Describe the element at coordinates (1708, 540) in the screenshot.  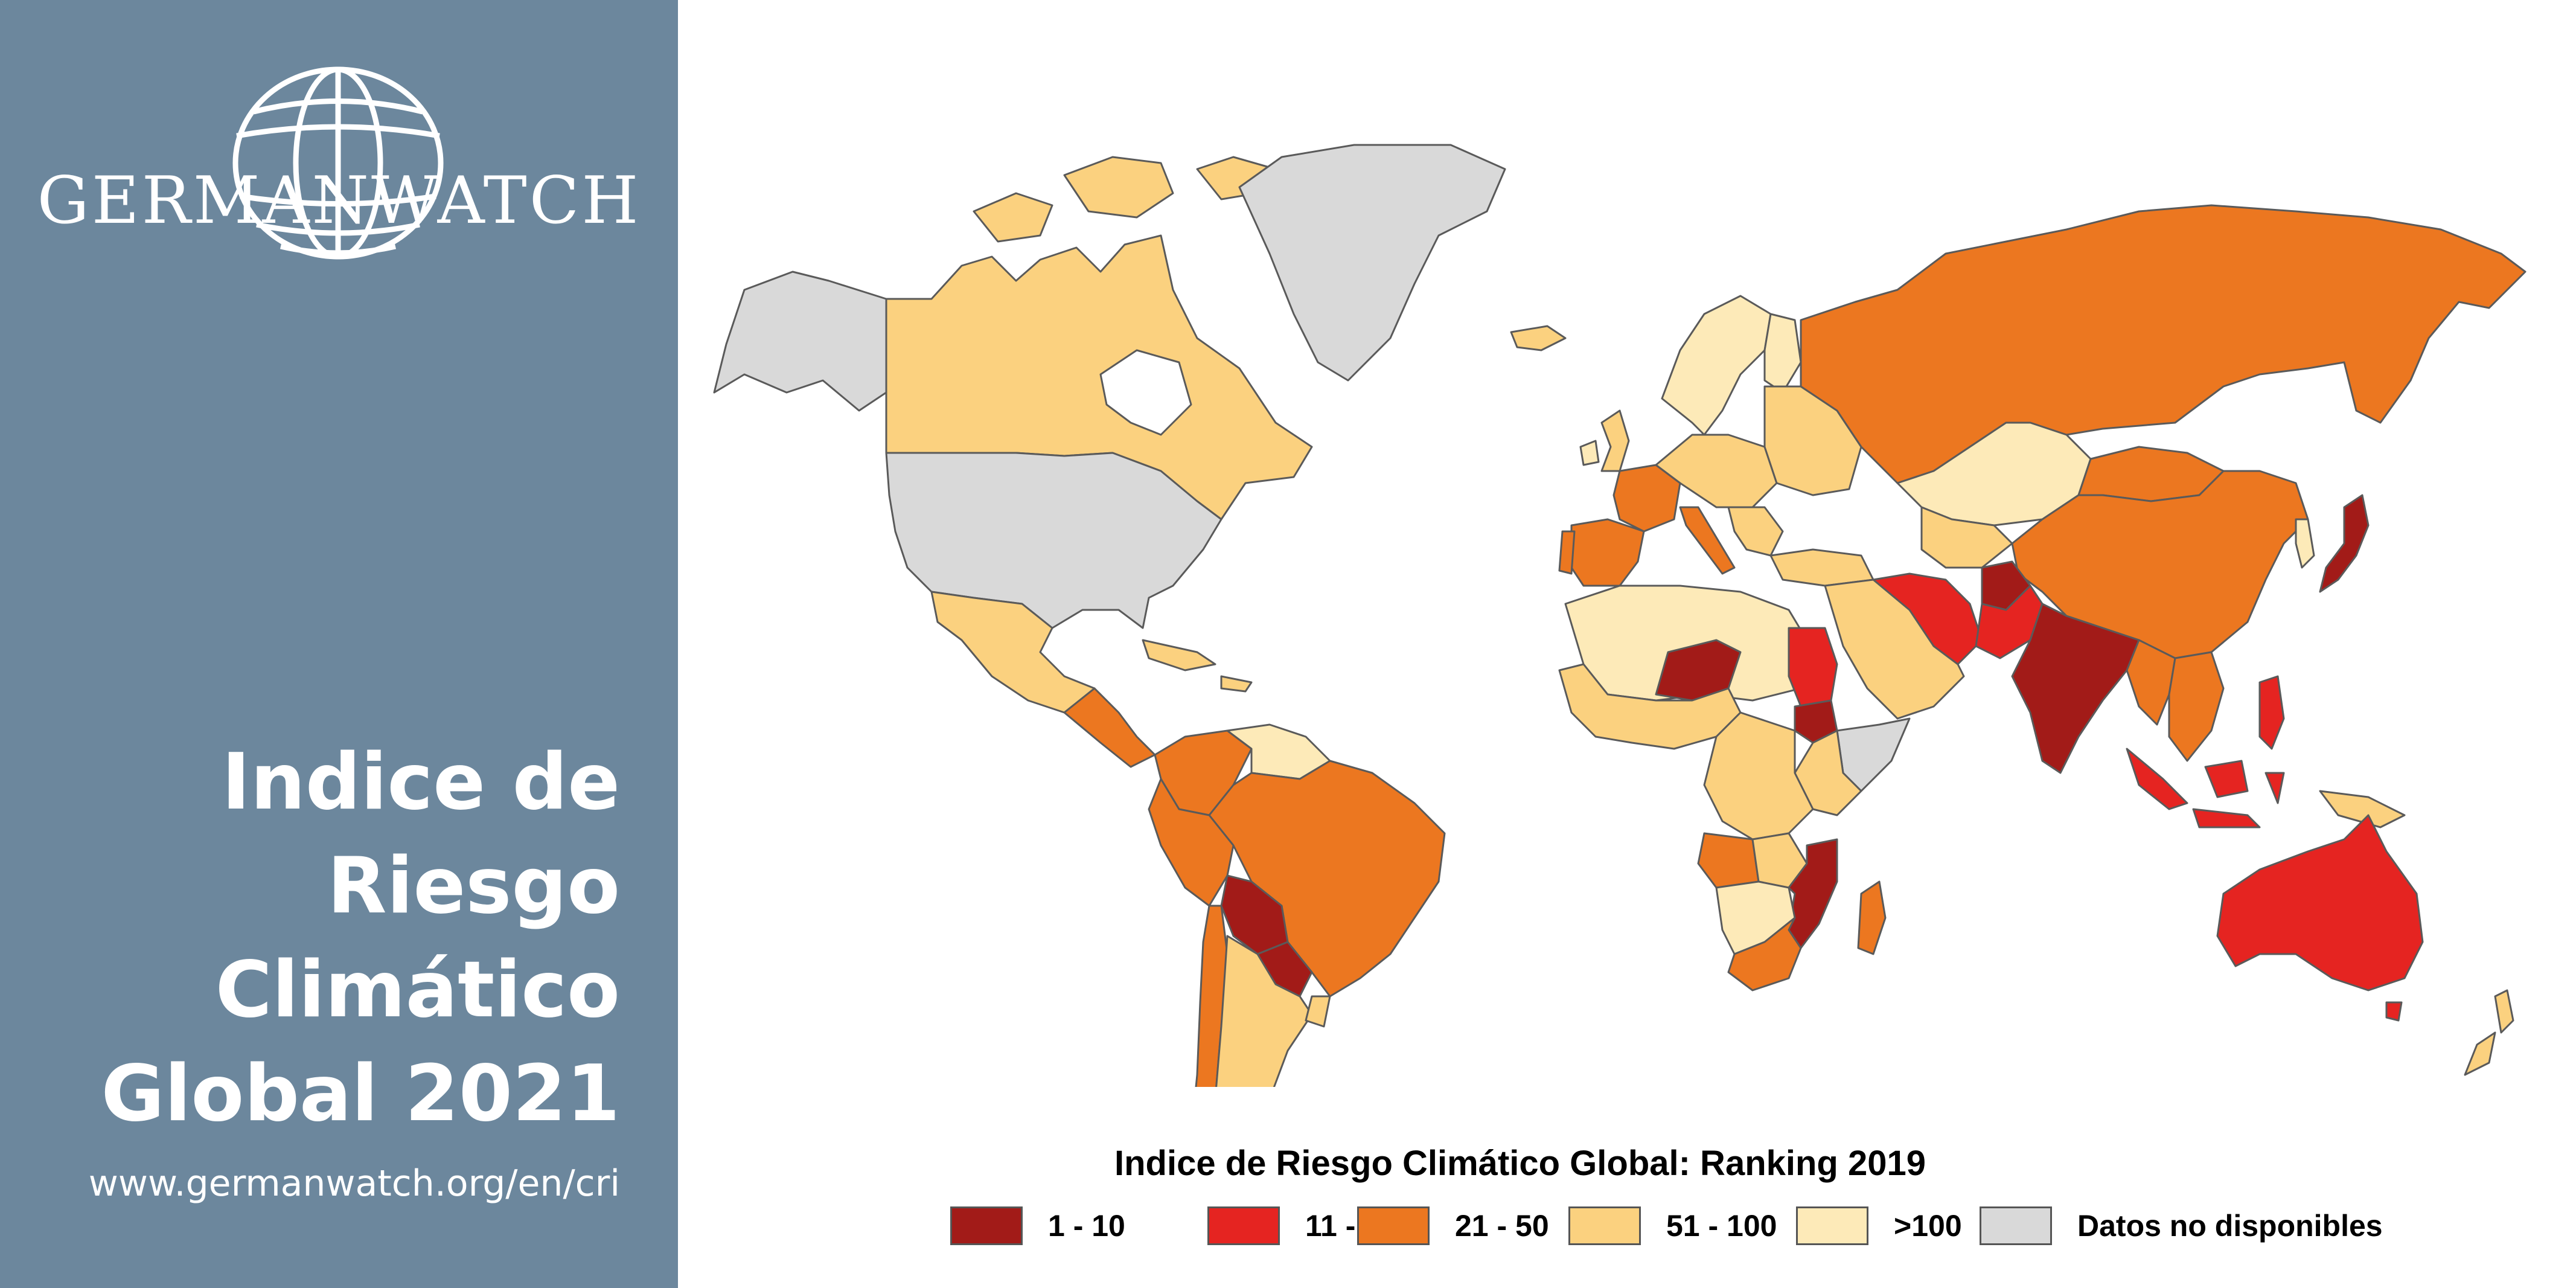
I see `region-italy` at that location.